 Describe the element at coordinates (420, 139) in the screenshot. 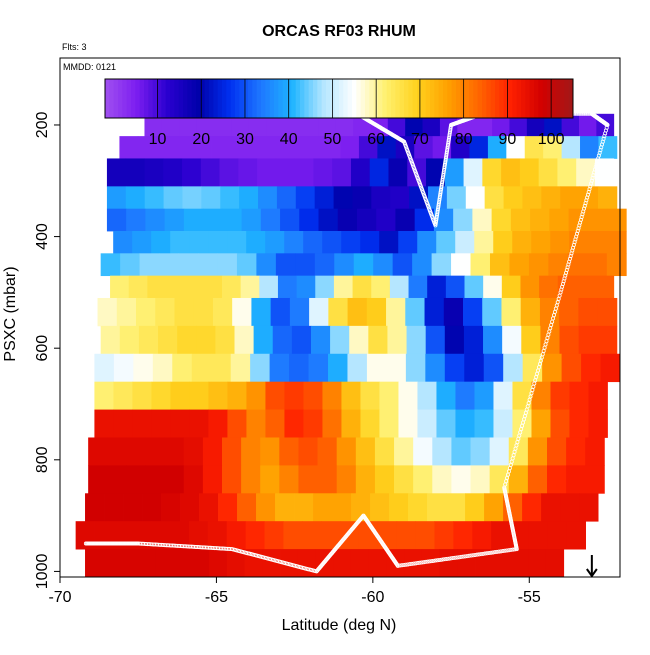

I see `colorbar-tick-label: 70` at that location.